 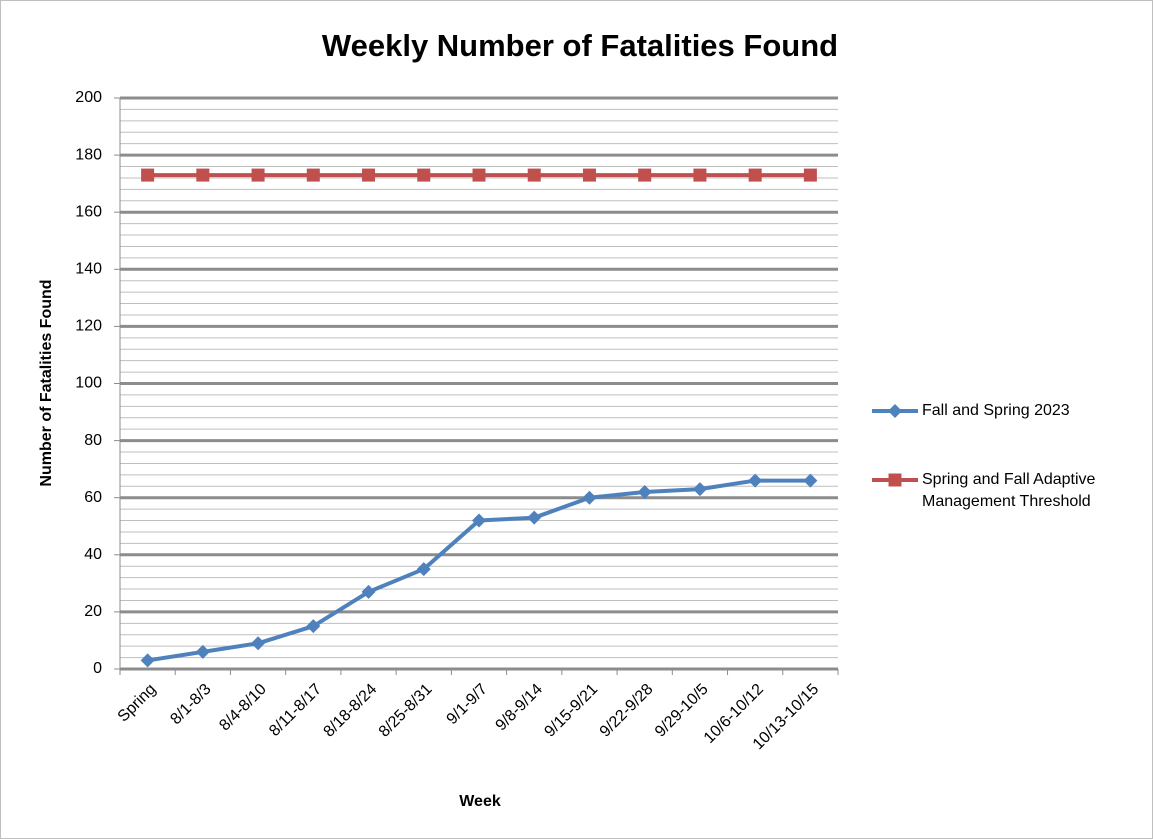 I want to click on chart-title: Weekly Number of Fatalities Found, so click(x=580, y=45).